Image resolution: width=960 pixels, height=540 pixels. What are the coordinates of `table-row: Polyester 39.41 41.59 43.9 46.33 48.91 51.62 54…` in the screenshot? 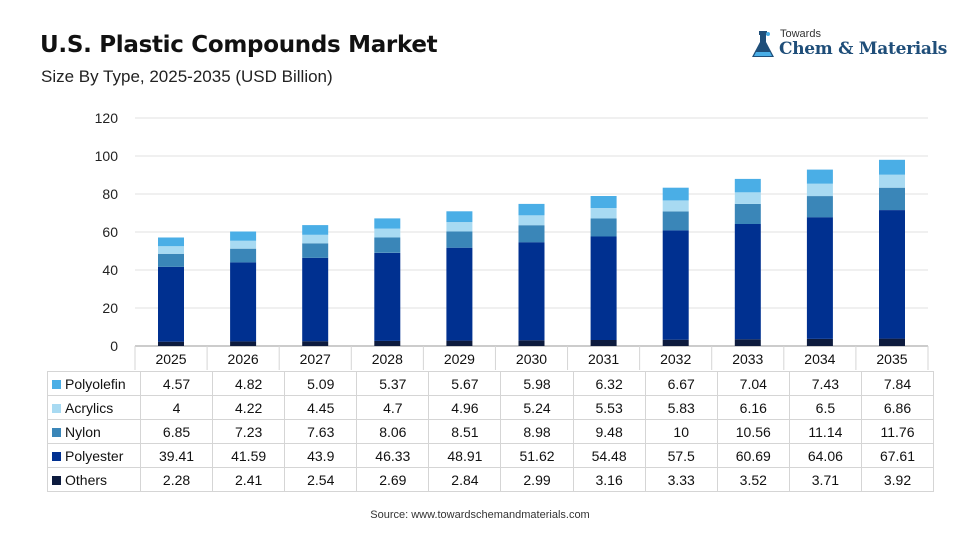 It's located at (491, 455).